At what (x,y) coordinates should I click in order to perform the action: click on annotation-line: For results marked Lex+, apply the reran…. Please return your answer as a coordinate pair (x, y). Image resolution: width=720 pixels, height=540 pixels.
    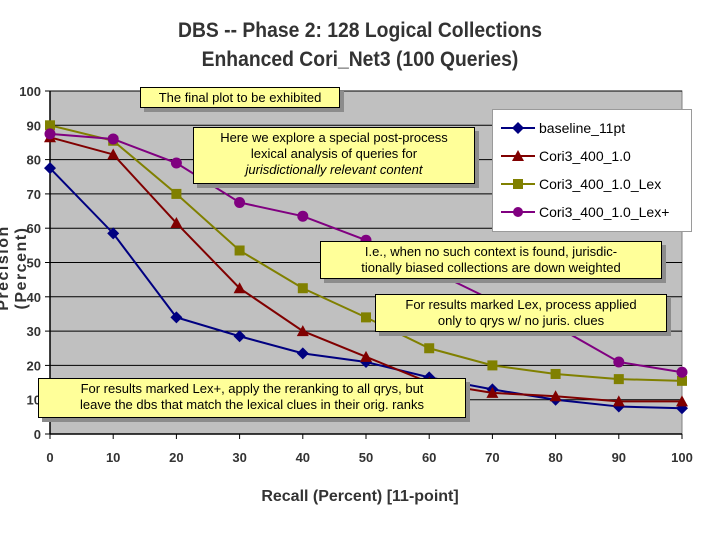
    Looking at the image, I should click on (252, 388).